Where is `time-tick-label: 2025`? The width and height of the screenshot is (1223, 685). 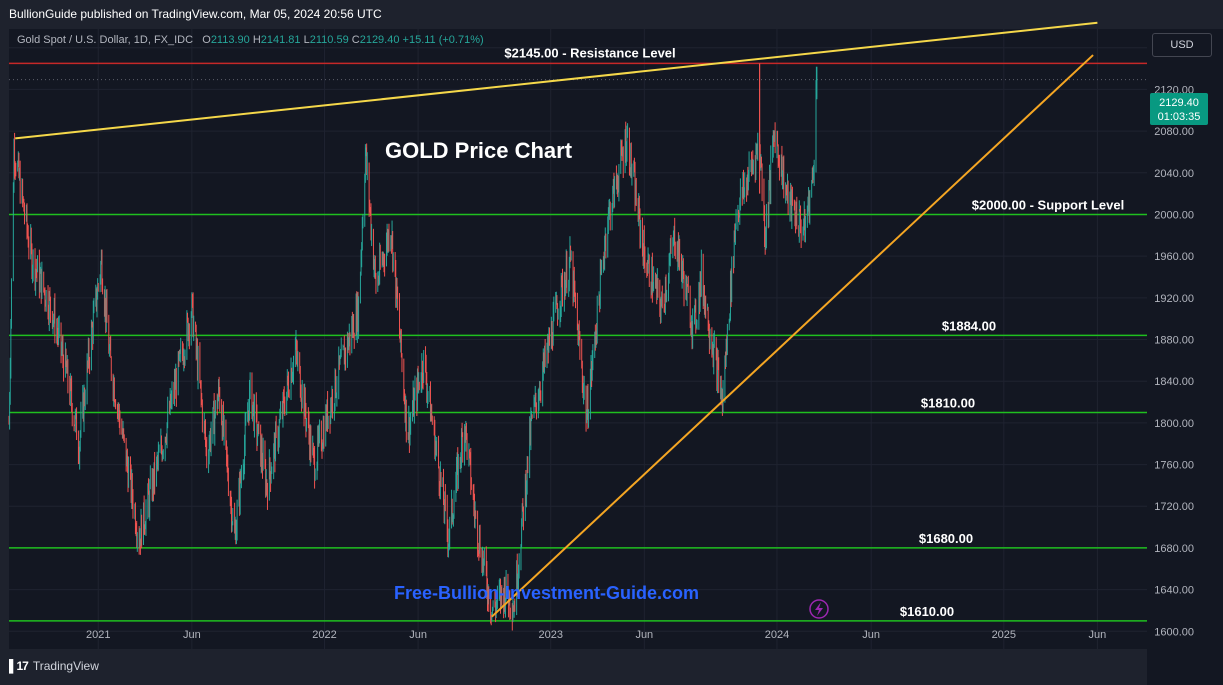
time-tick-label: 2025 is located at coordinates (1004, 635).